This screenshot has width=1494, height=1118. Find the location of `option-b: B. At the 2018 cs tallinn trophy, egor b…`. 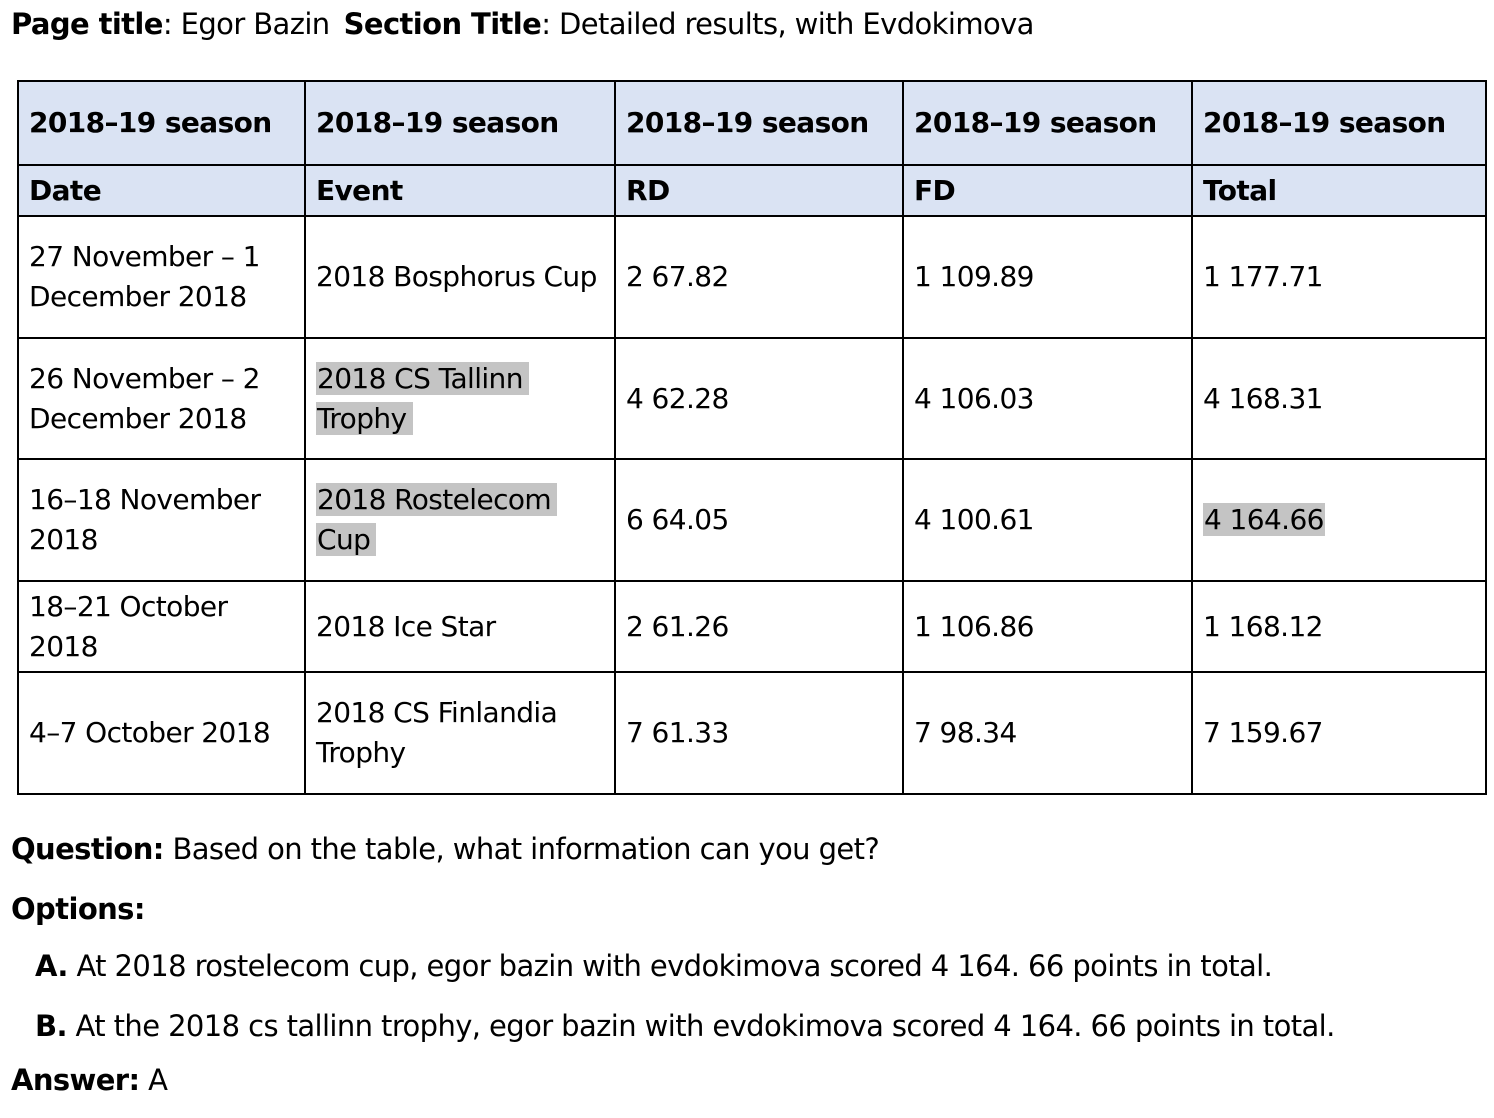

option-b: B. At the 2018 cs tallinn trophy, egor b… is located at coordinates (685, 1026).